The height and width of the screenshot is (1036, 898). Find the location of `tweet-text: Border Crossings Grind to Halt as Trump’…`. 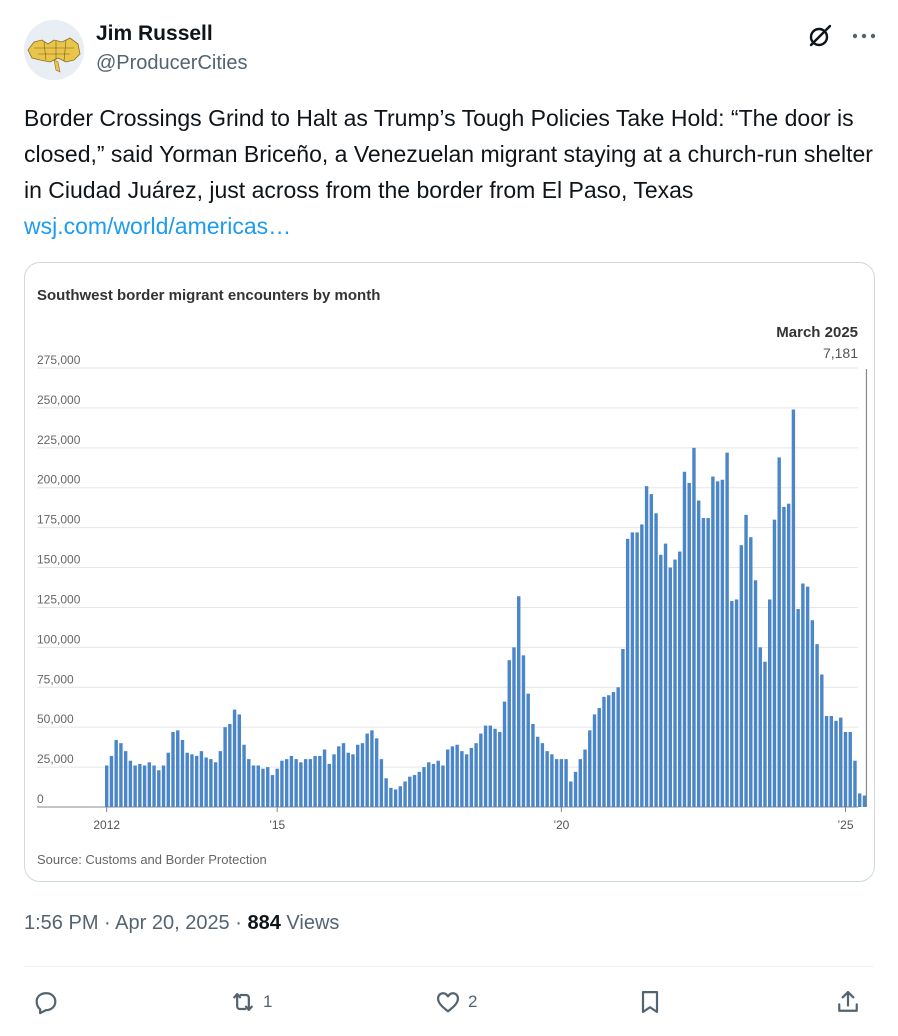

tweet-text: Border Crossings Grind to Halt as Trump’… is located at coordinates (454, 172).